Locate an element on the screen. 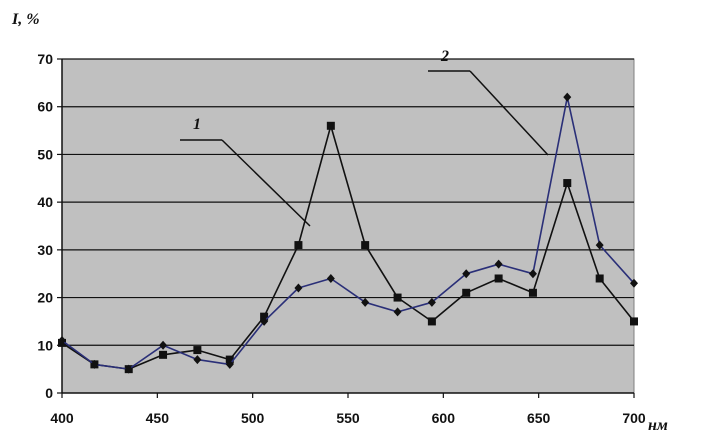 The height and width of the screenshot is (441, 709). y-tick-label-6: 60 is located at coordinates (45, 107).